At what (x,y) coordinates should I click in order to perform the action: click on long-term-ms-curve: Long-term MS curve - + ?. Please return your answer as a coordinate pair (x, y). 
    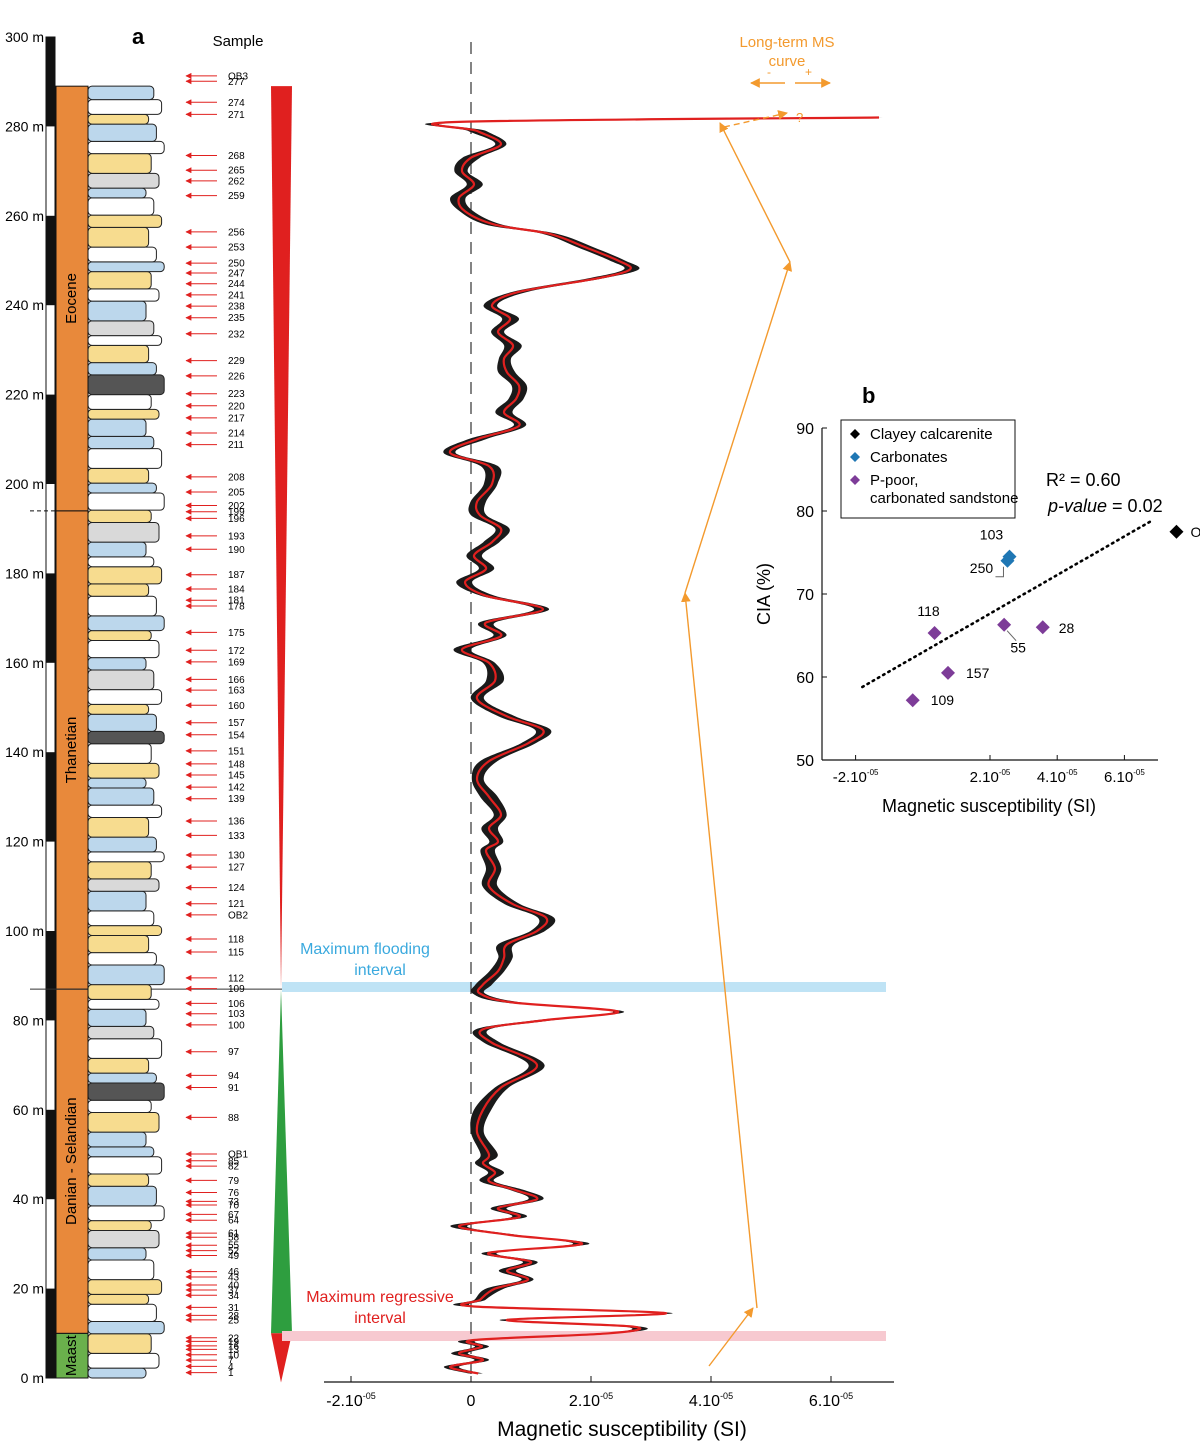
    Looking at the image, I should click on (758, 700).